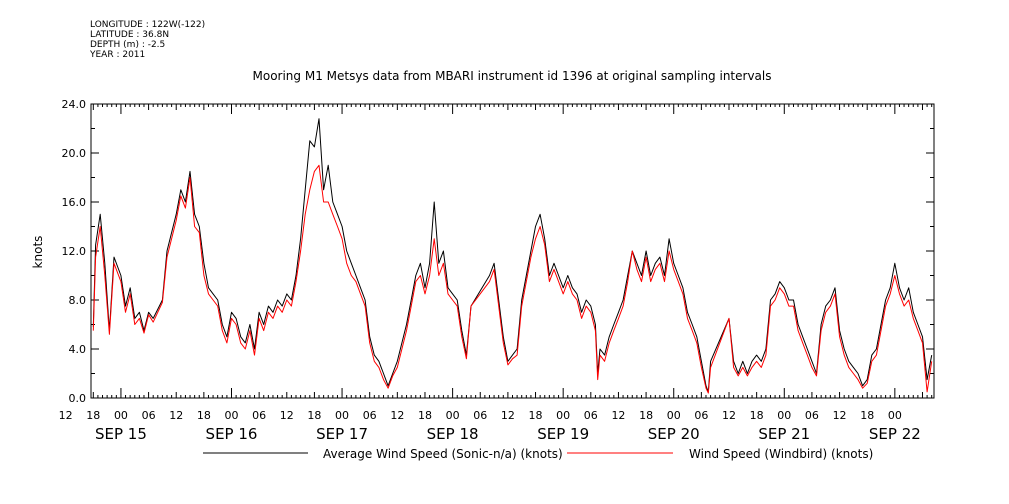 The width and height of the screenshot is (1009, 504). I want to click on x-day-label: SEP 15, so click(121, 434).